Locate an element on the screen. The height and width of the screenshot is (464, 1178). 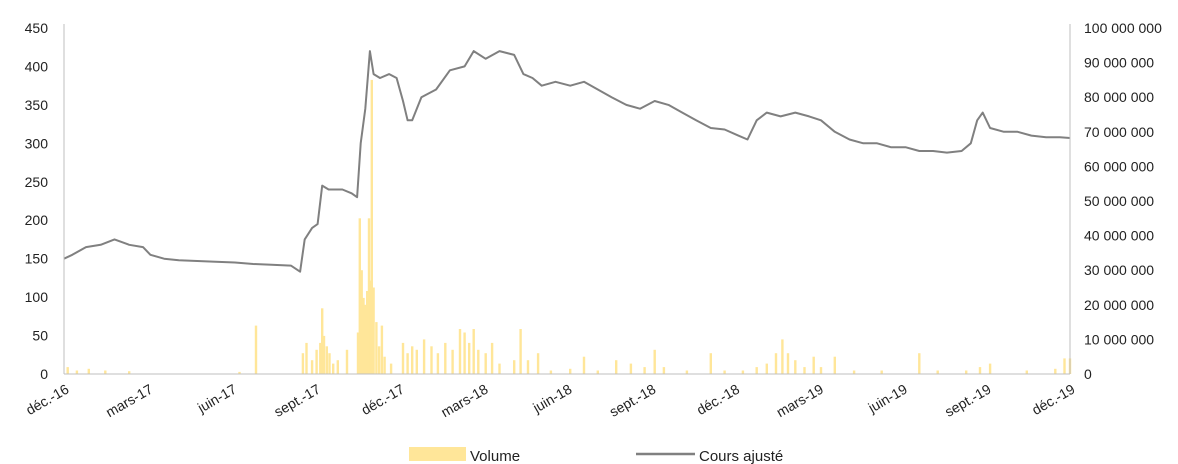
y-left-tick-label: 250 is located at coordinates (37, 182).